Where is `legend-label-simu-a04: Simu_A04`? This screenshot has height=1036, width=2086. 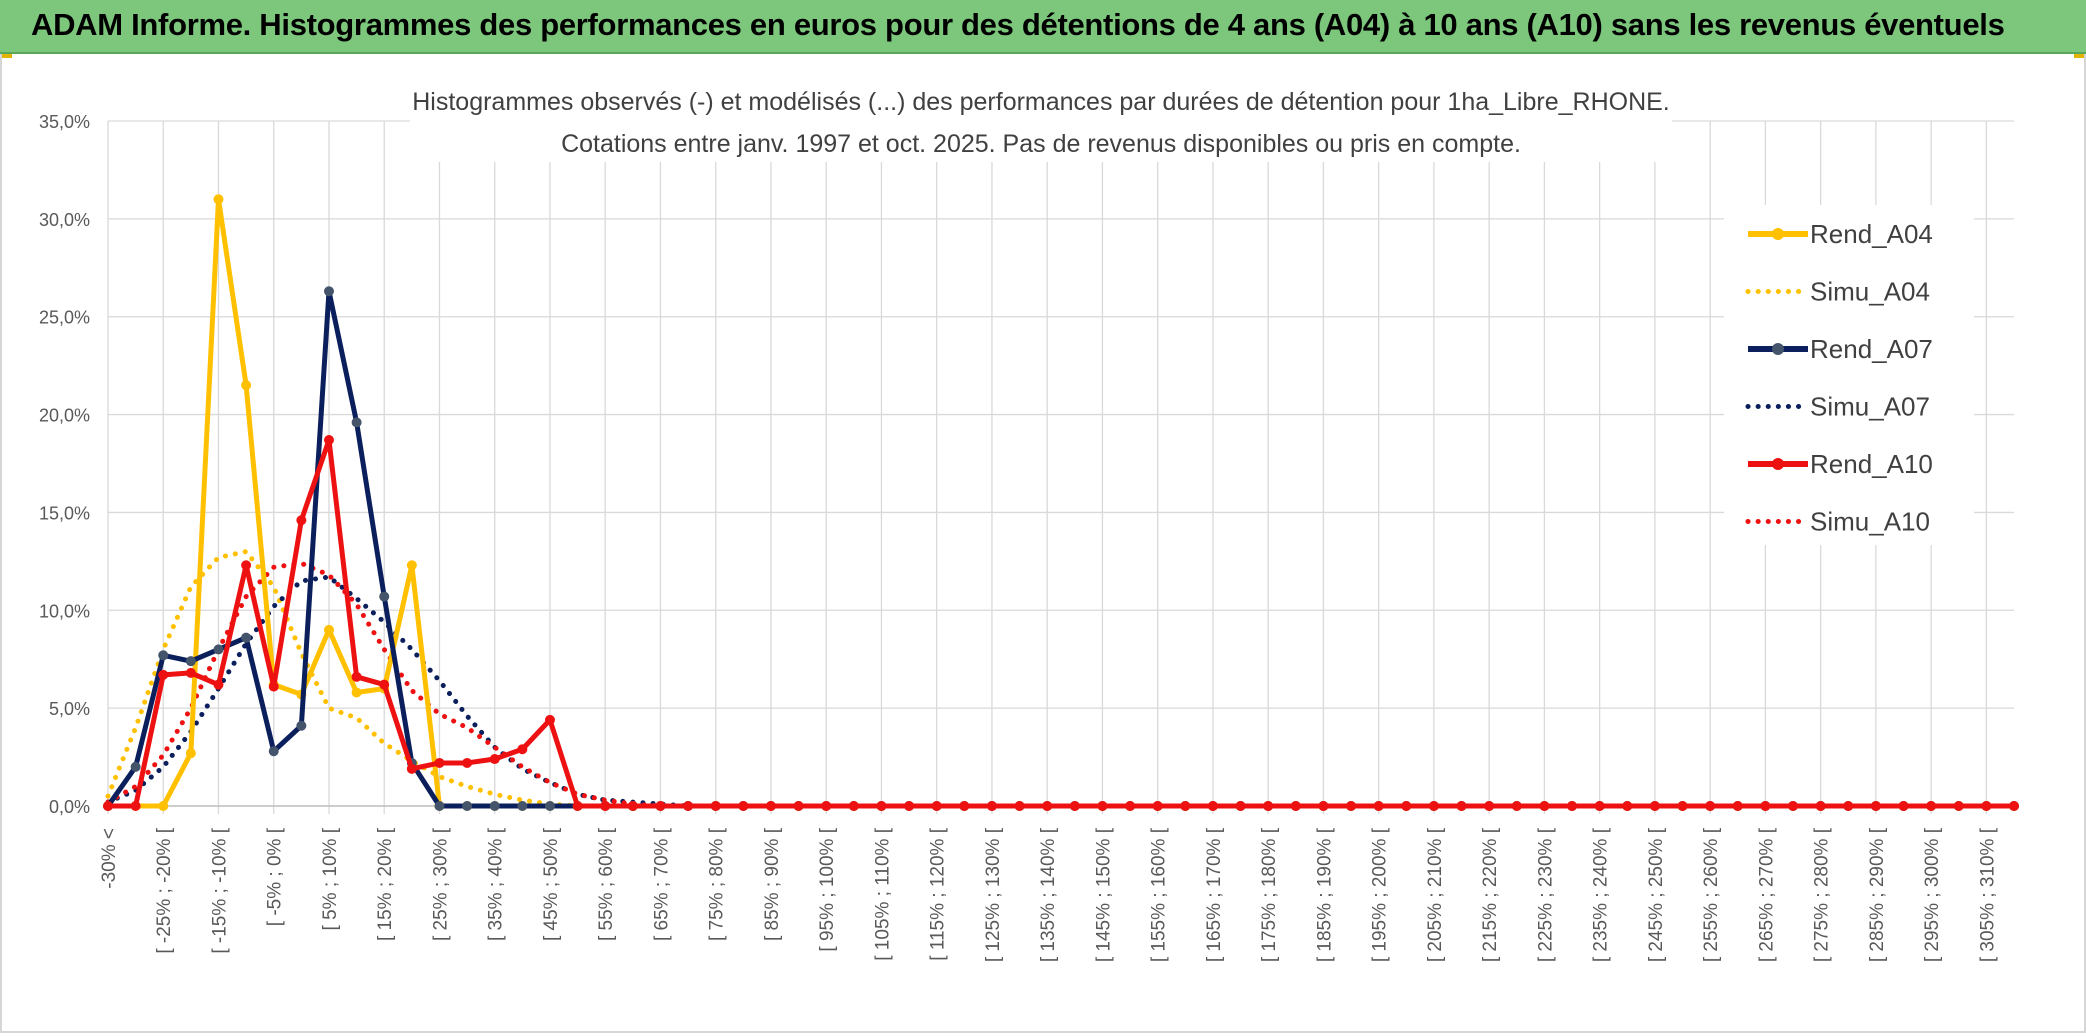
legend-label-simu-a04: Simu_A04 is located at coordinates (1870, 292).